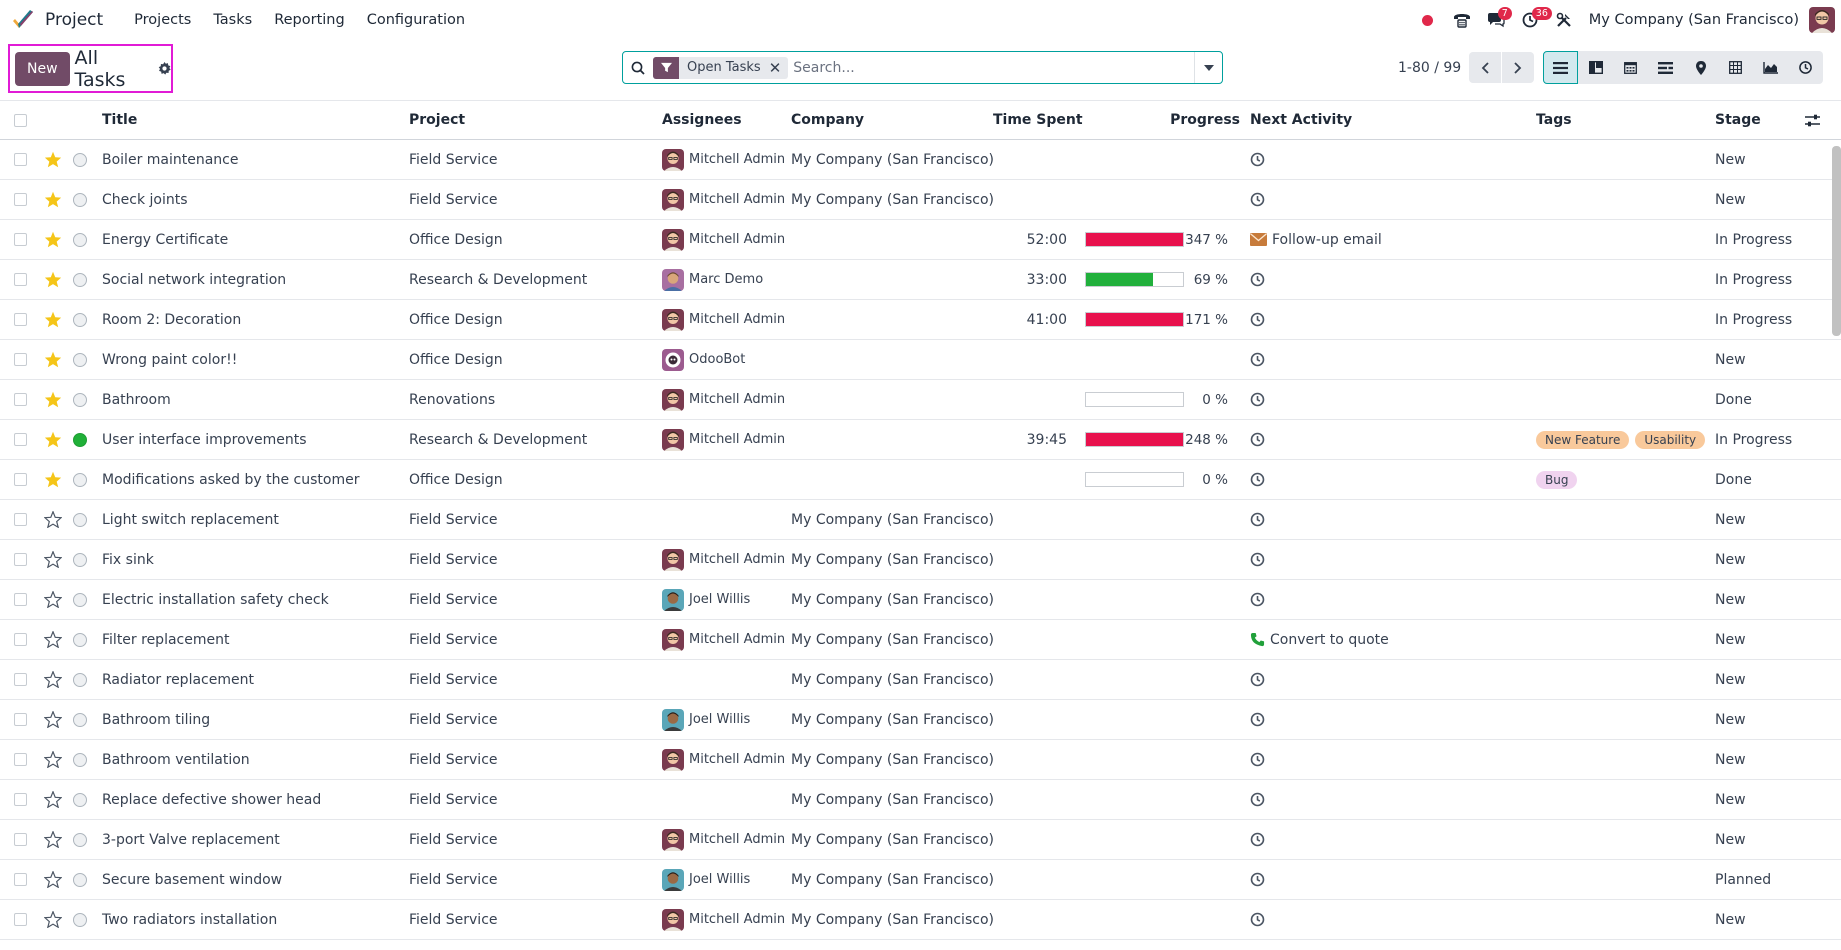 The image size is (1841, 950). Describe the element at coordinates (1301, 120) in the screenshot. I see `column-header-next-activity: Next Activity` at that location.